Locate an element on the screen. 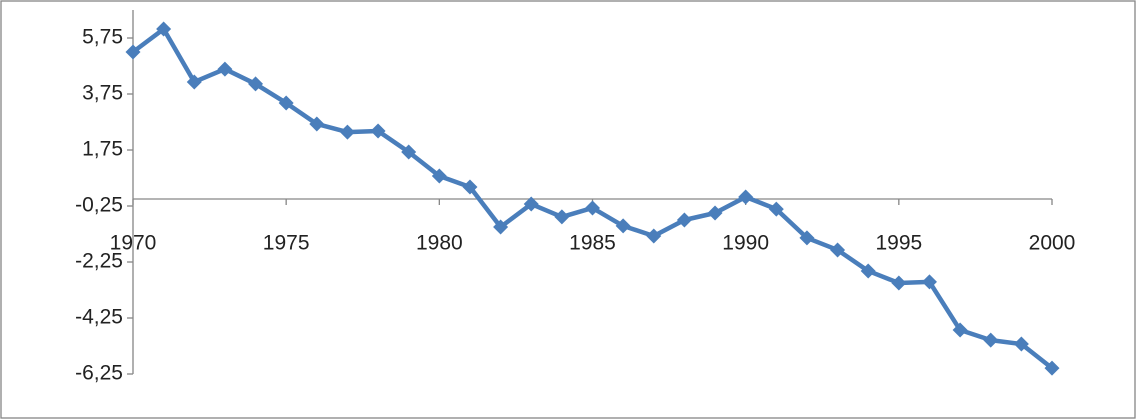  y-tick-label: -6,25 is located at coordinates (99, 373).